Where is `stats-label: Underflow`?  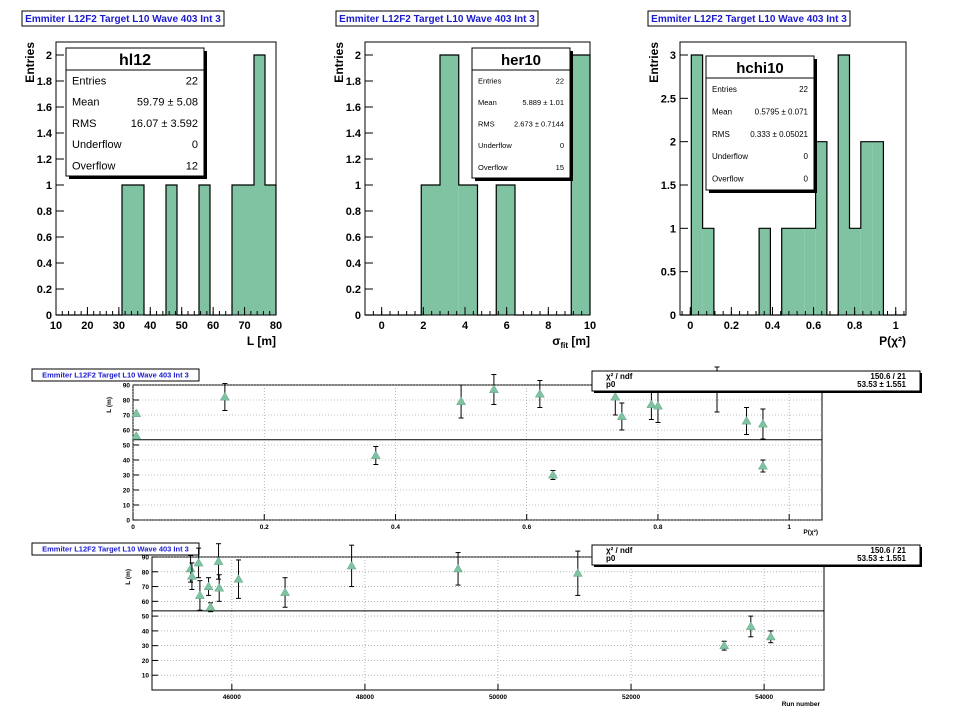 stats-label: Underflow is located at coordinates (730, 156).